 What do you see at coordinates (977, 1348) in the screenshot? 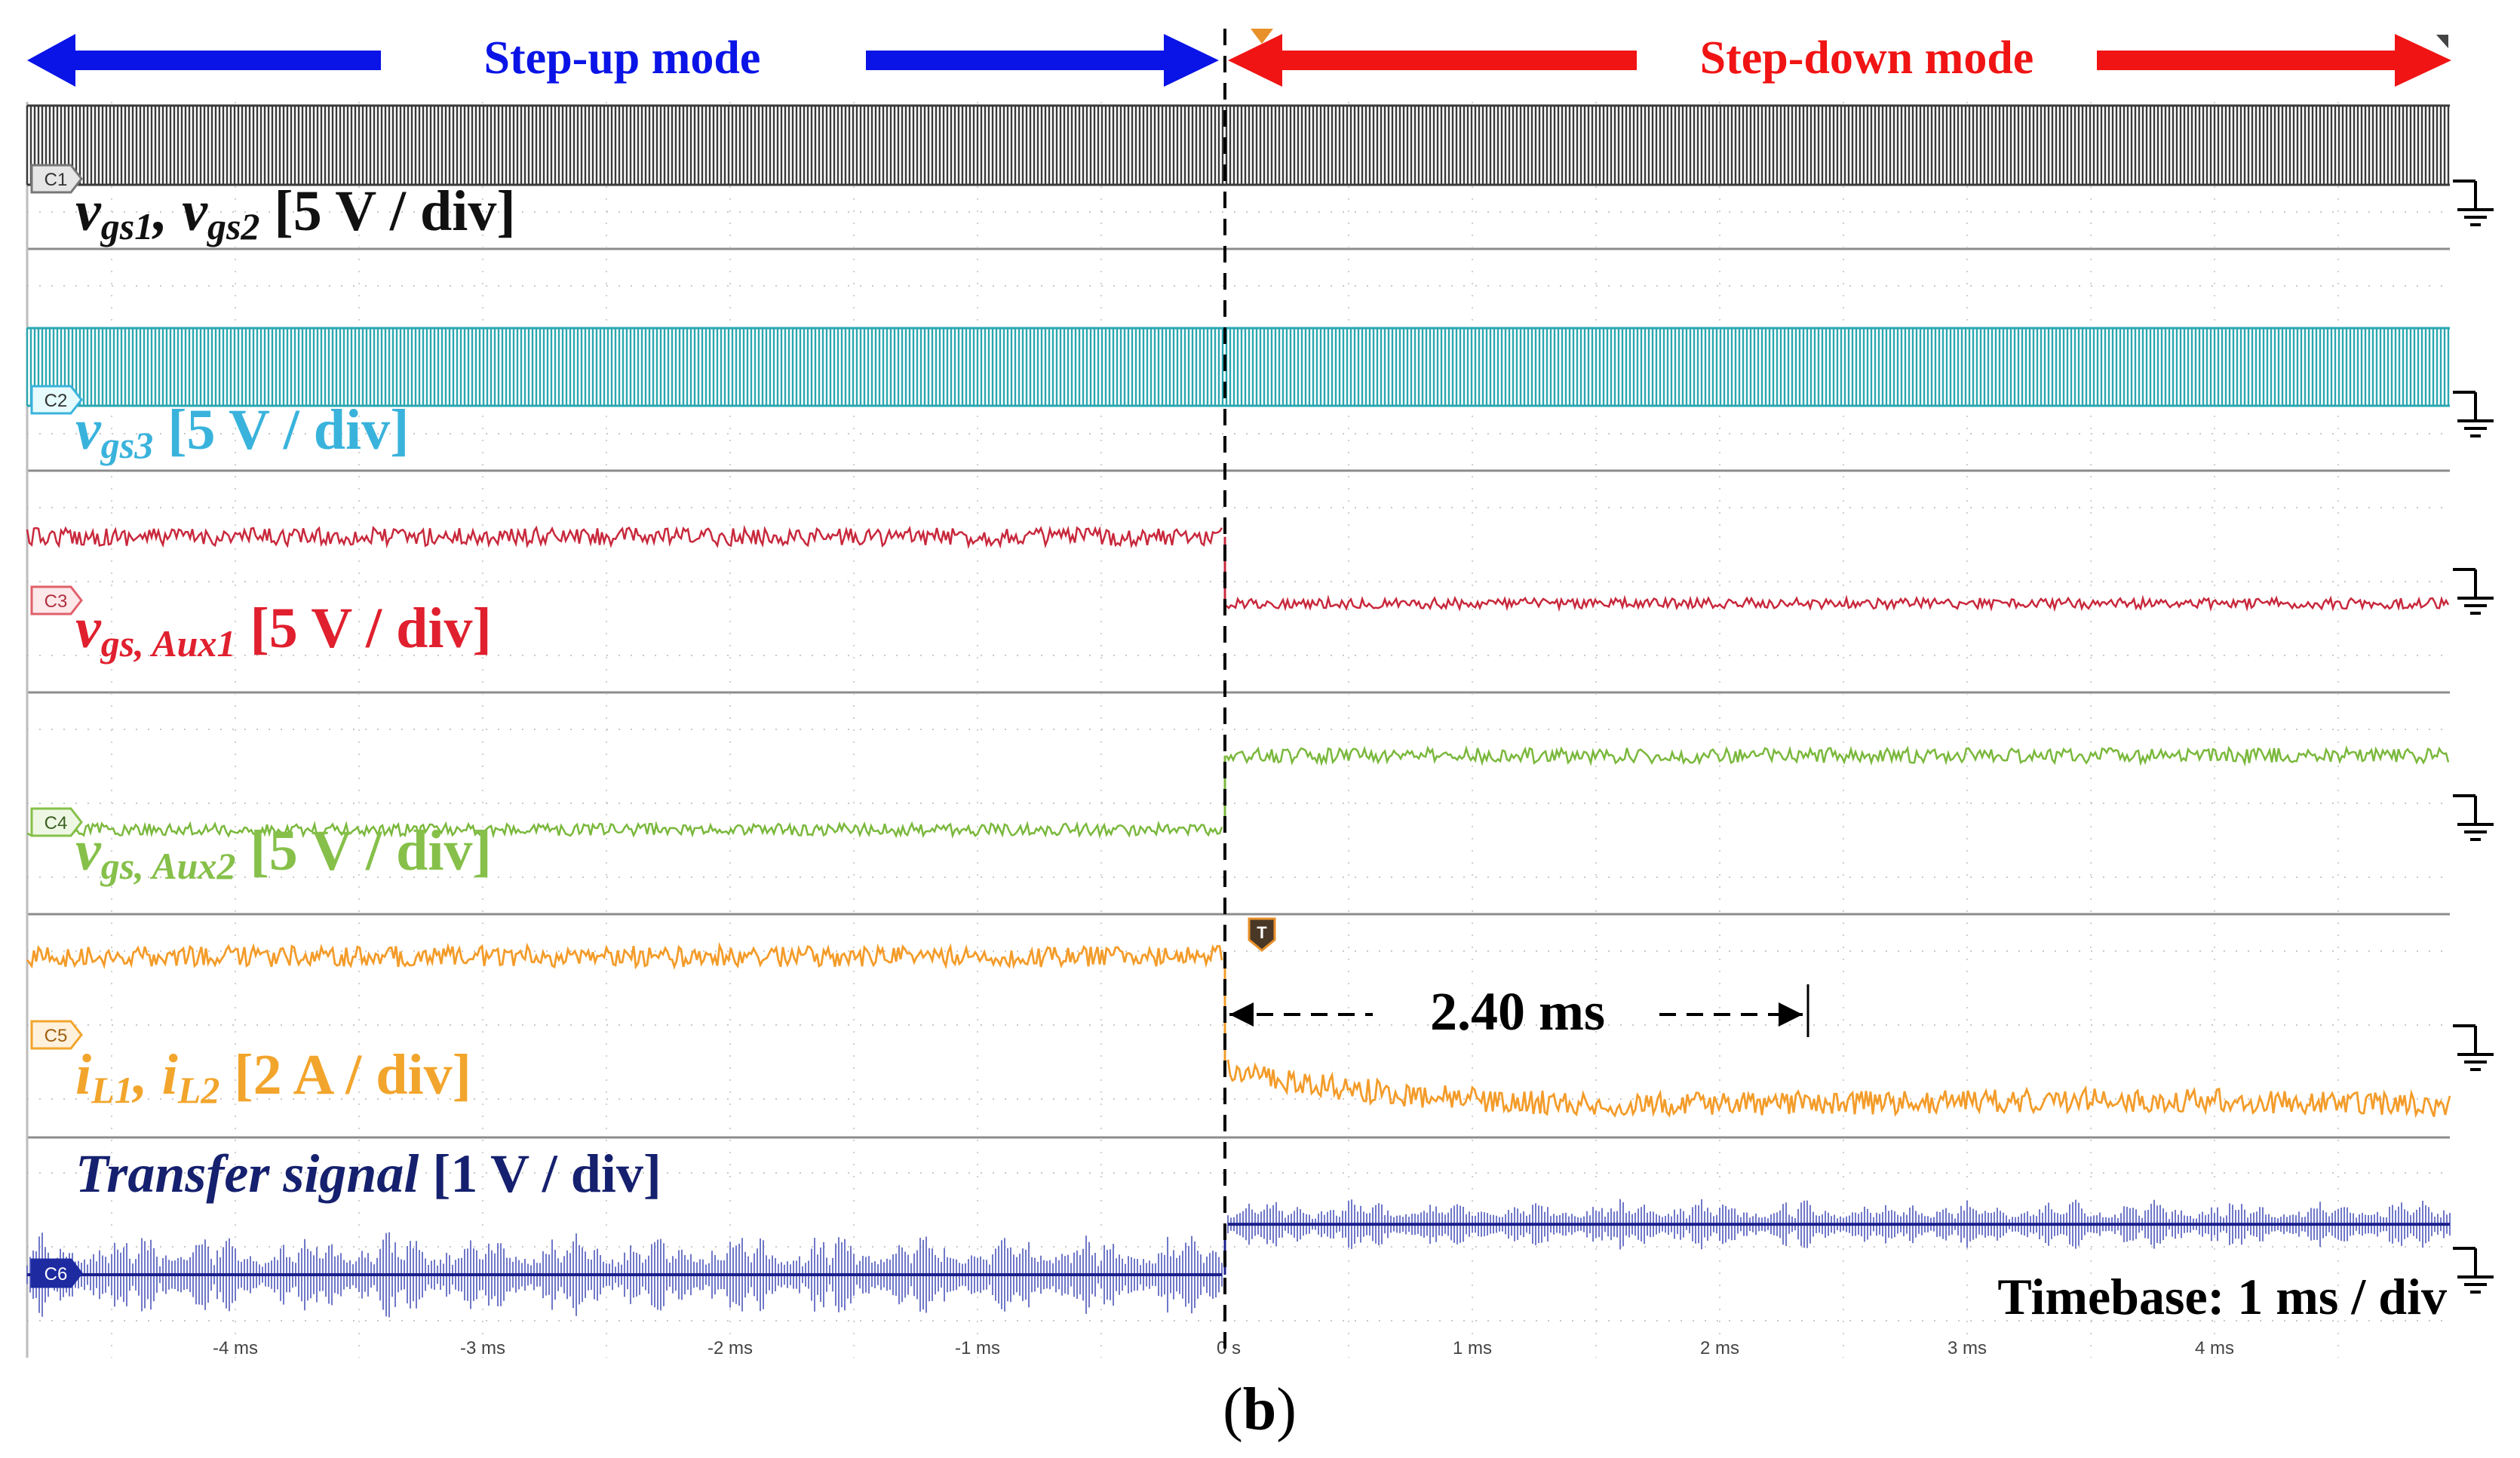
I see `x-tick-label: -1 ms` at bounding box center [977, 1348].